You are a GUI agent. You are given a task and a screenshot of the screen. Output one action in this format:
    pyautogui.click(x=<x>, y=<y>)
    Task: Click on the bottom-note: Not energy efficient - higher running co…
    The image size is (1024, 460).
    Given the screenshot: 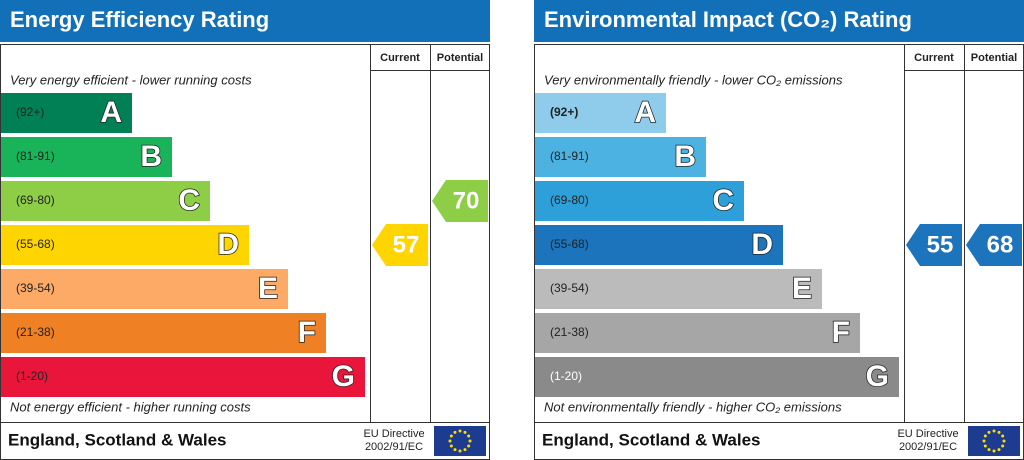 What is the action you would take?
    pyautogui.click(x=130, y=406)
    